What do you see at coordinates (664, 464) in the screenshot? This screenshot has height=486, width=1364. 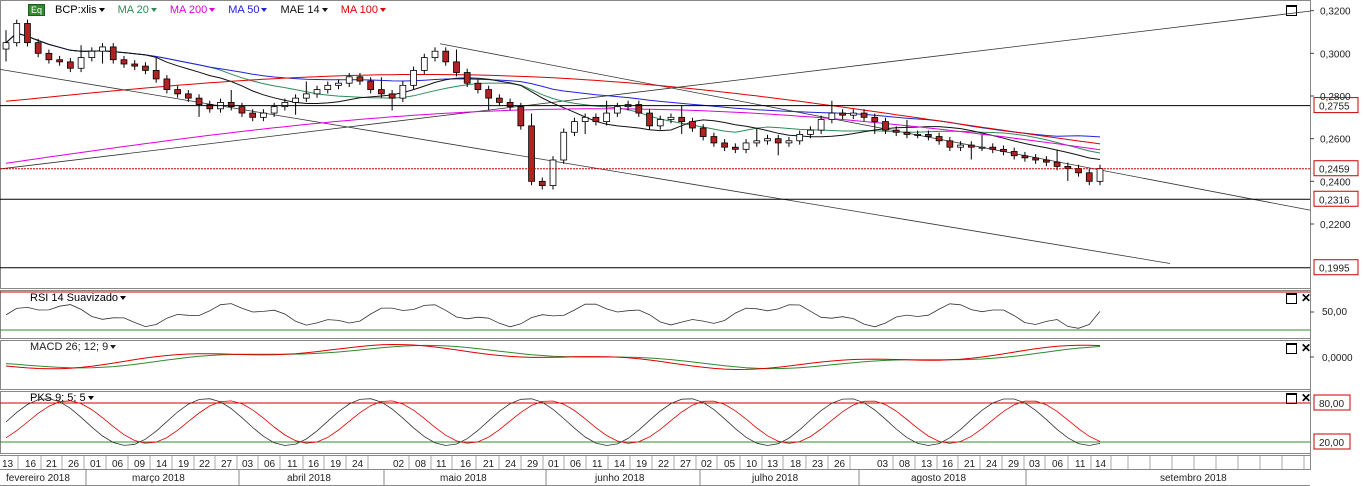 I see `date-tick-label: 22` at bounding box center [664, 464].